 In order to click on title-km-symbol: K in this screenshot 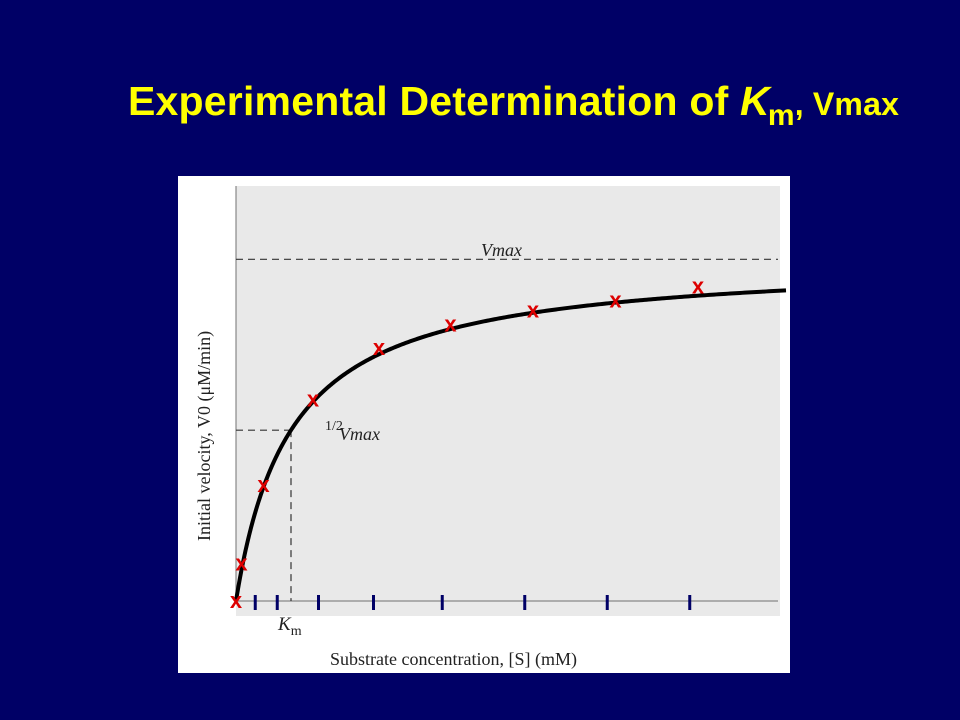, I will do `click(755, 101)`.